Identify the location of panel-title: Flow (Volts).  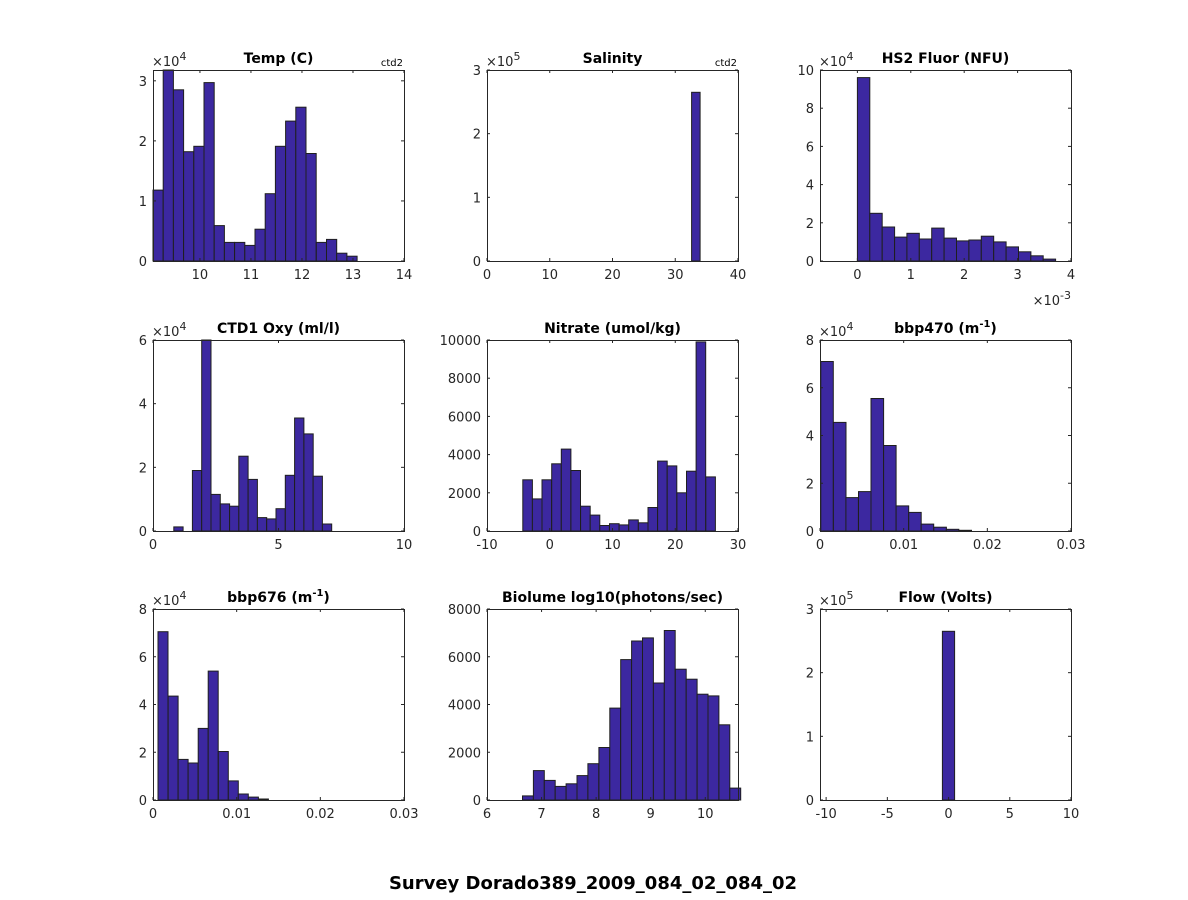
(945, 598).